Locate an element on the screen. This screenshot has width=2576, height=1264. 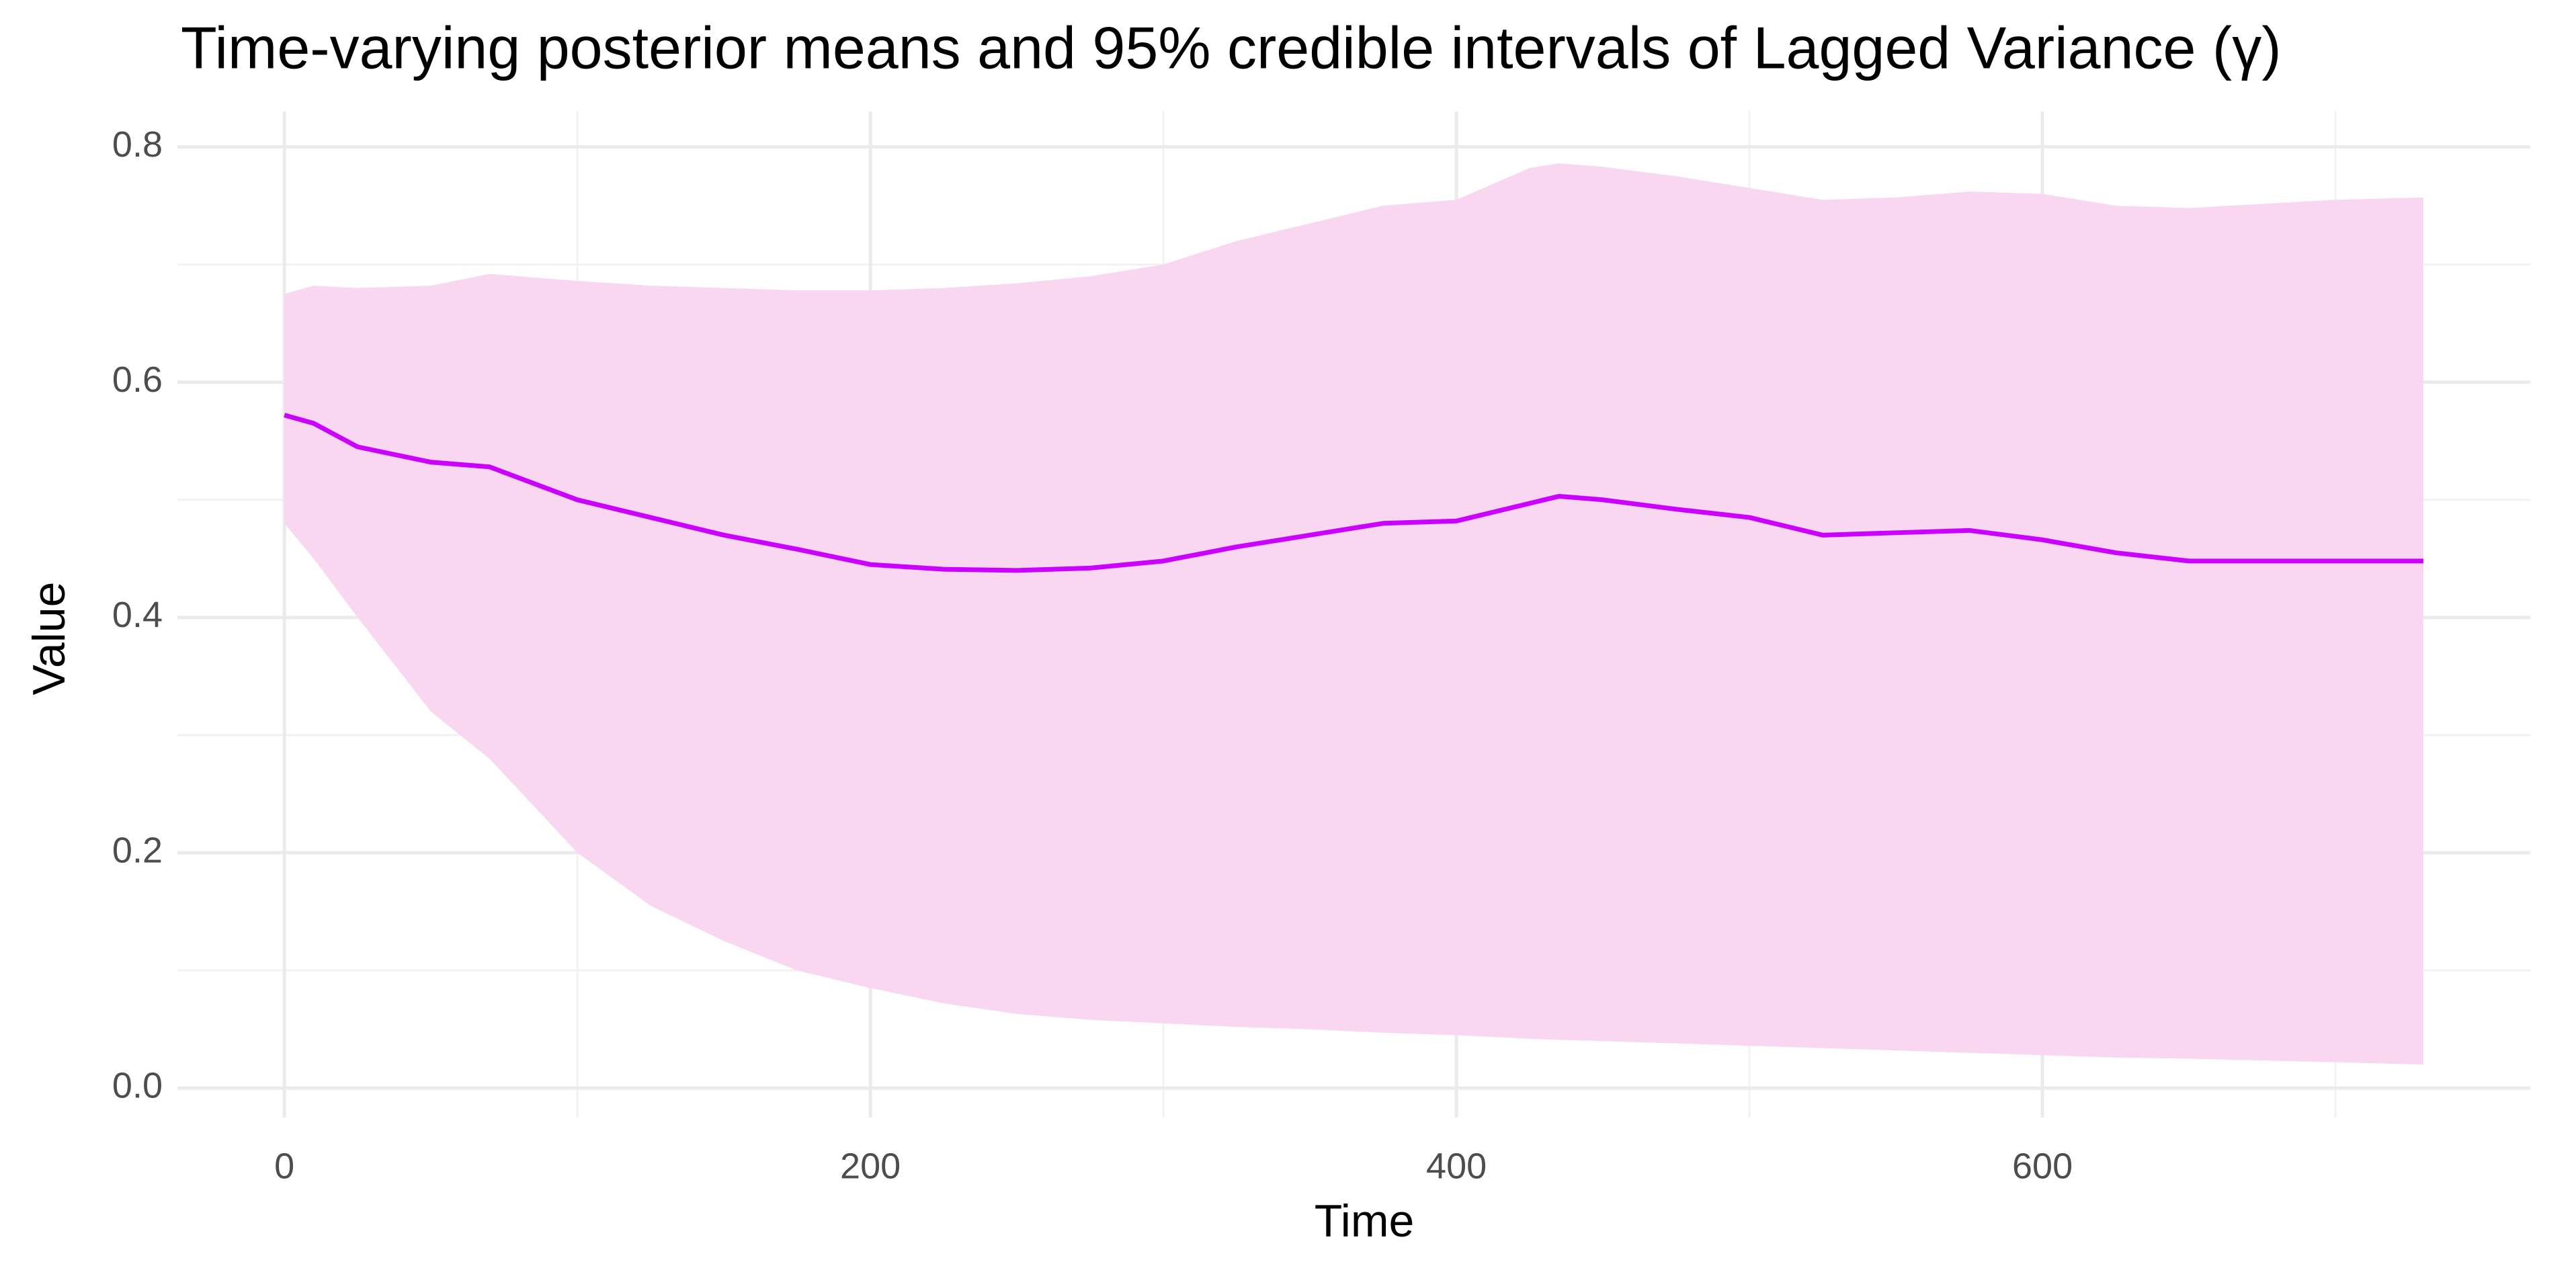
x-axis-title: Time is located at coordinates (1365, 1221).